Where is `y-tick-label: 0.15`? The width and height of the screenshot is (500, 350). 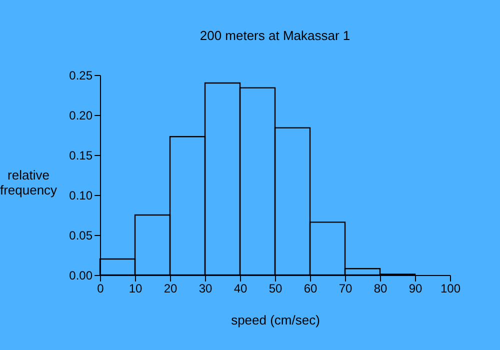 y-tick-label: 0.15 is located at coordinates (81, 155).